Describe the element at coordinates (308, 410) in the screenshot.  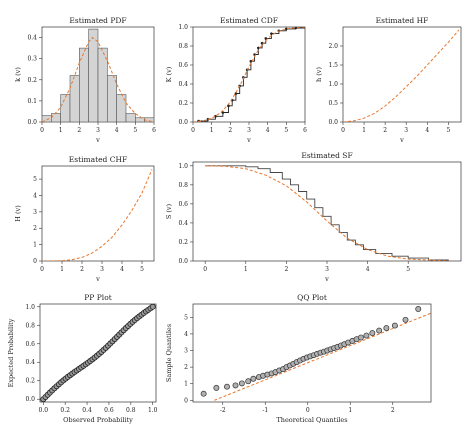
I see `qq-xtick-label: 0` at that location.